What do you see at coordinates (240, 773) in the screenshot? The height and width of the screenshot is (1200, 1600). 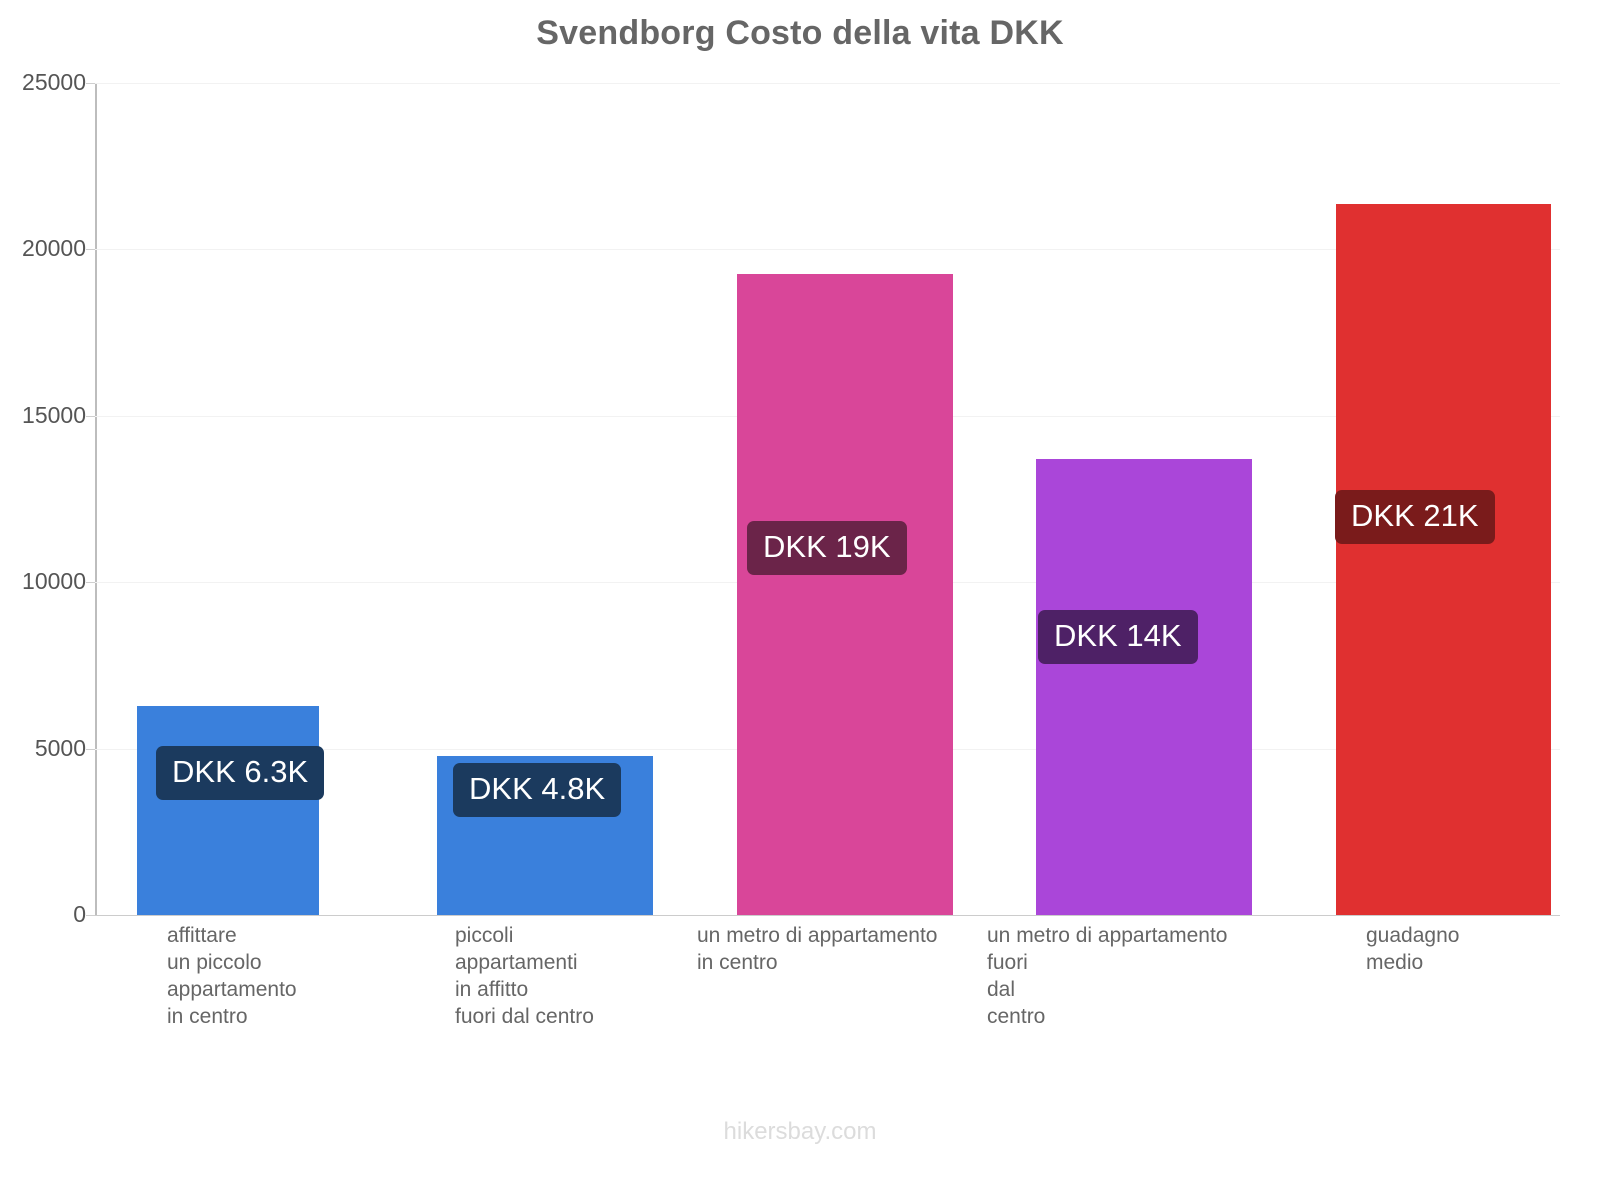 I see `bar-value-label: DKK 6.3K` at bounding box center [240, 773].